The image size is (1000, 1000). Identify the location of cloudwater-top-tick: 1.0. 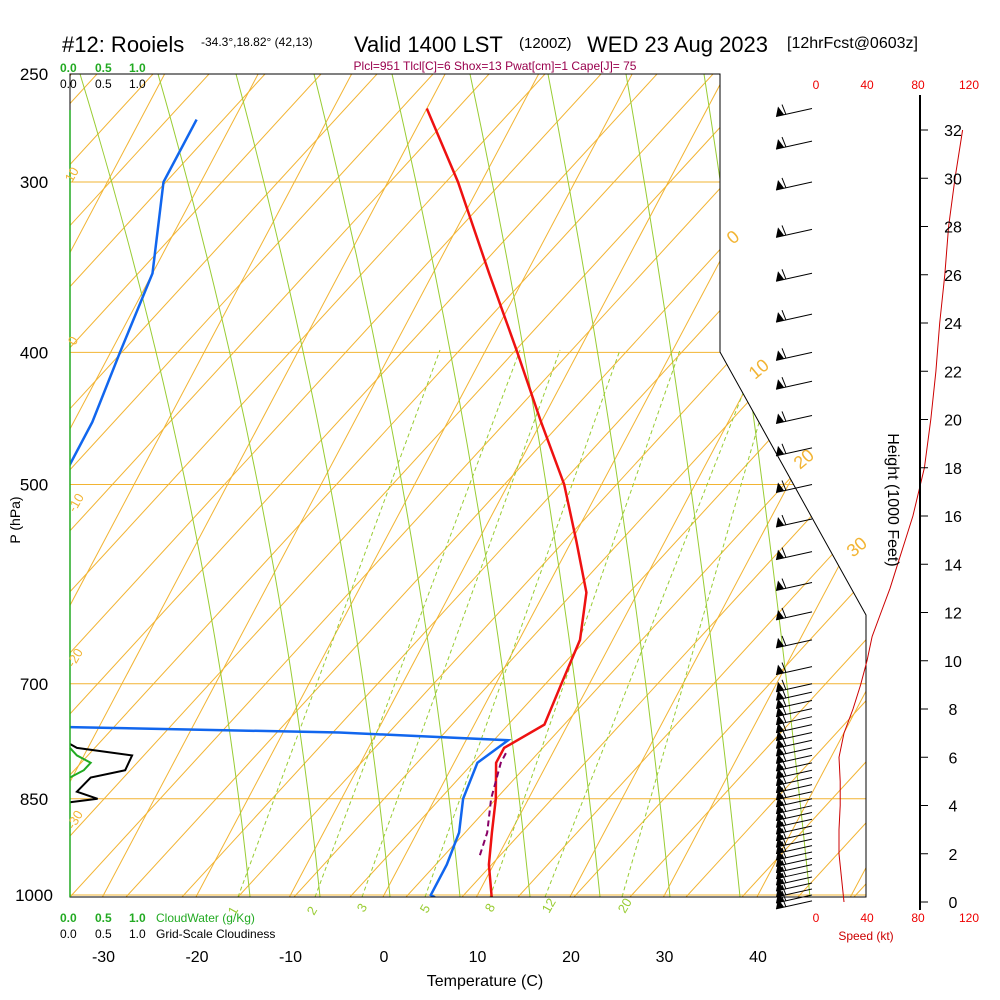
(137, 68).